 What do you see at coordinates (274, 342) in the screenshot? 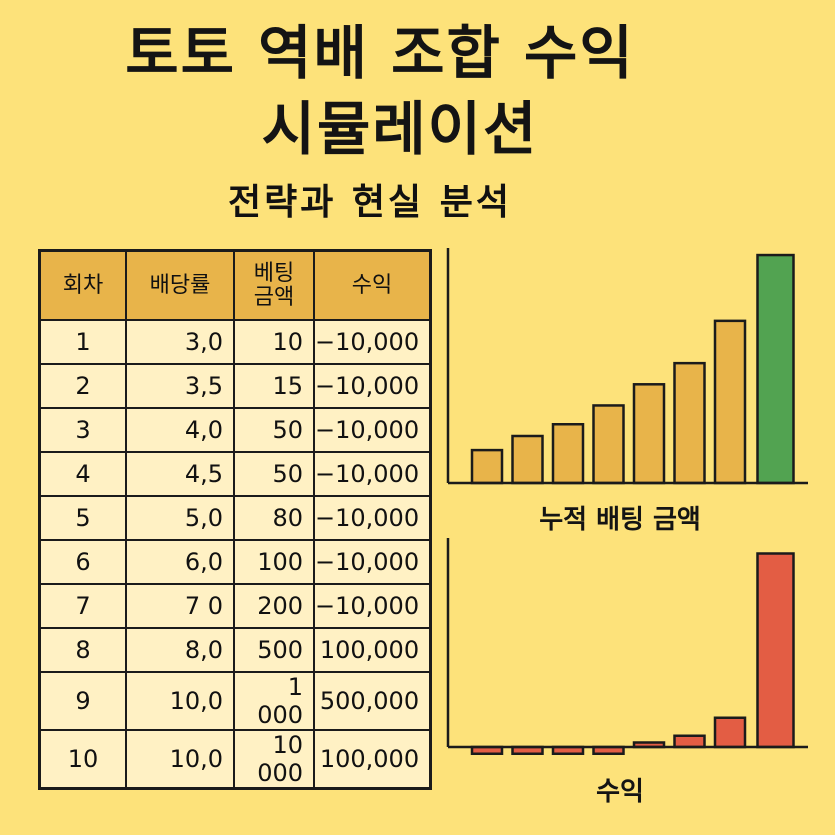
I see `cell-bet: 10` at bounding box center [274, 342].